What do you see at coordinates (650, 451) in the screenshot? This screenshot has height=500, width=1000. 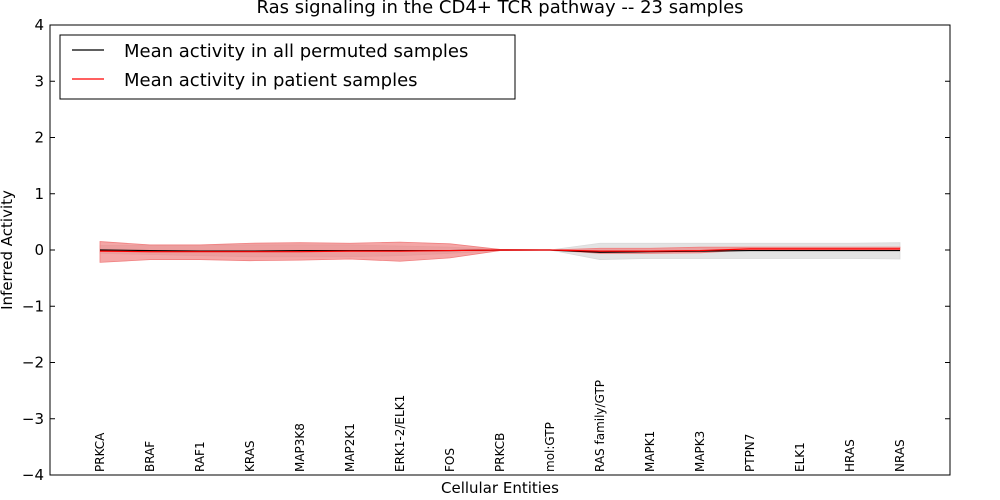 I see `x-tick-label: MAPK1` at bounding box center [650, 451].